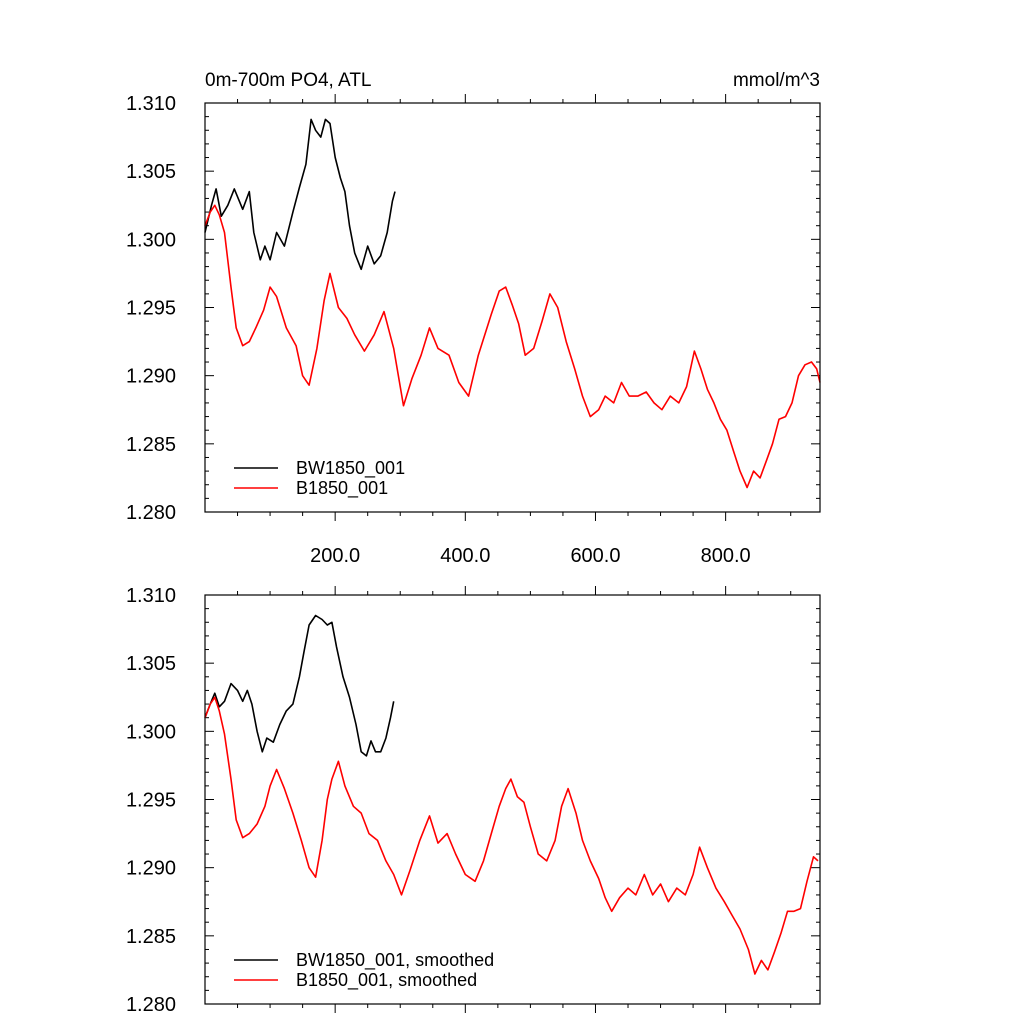 The width and height of the screenshot is (1024, 1024). I want to click on legend-label: BW1850_001, so click(350, 468).